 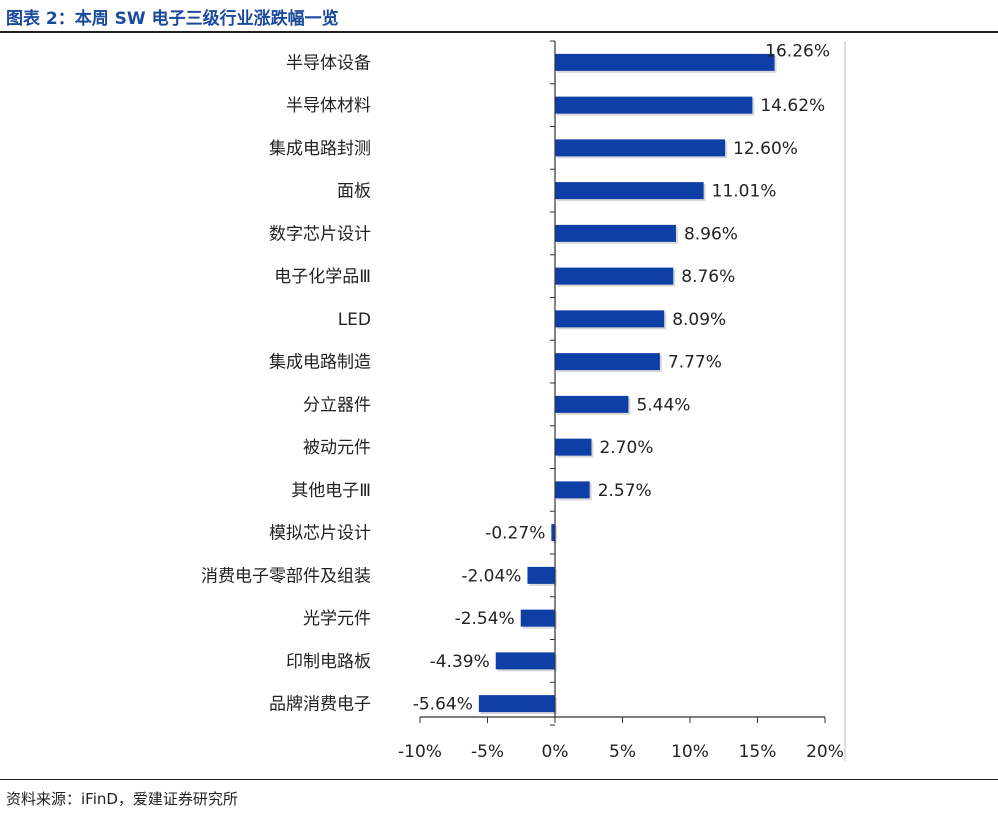 I want to click on value-axis-tick-label: 15%, so click(x=758, y=752).